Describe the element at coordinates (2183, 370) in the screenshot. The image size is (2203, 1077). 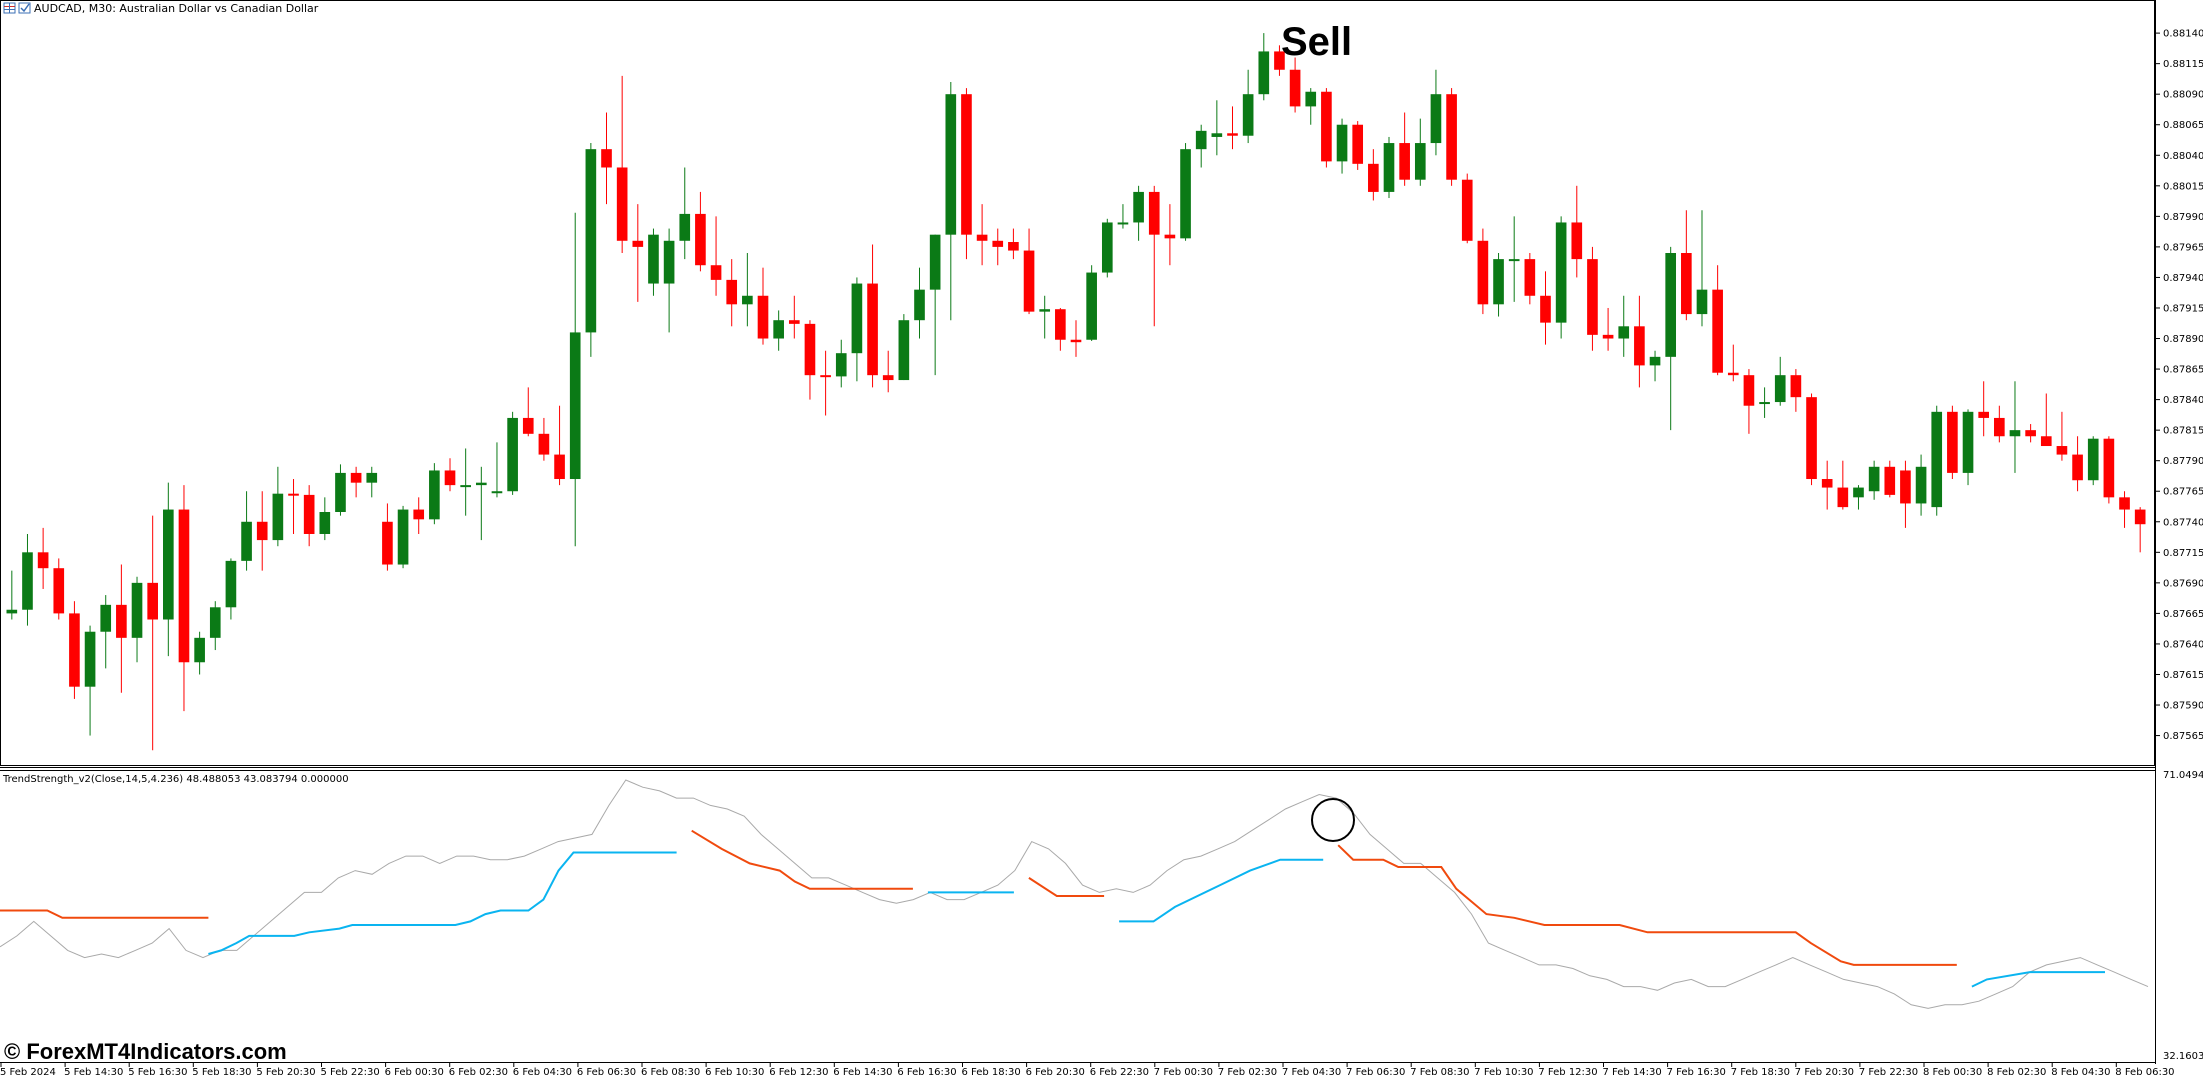
I see `price-tick-label: 0.87865` at that location.